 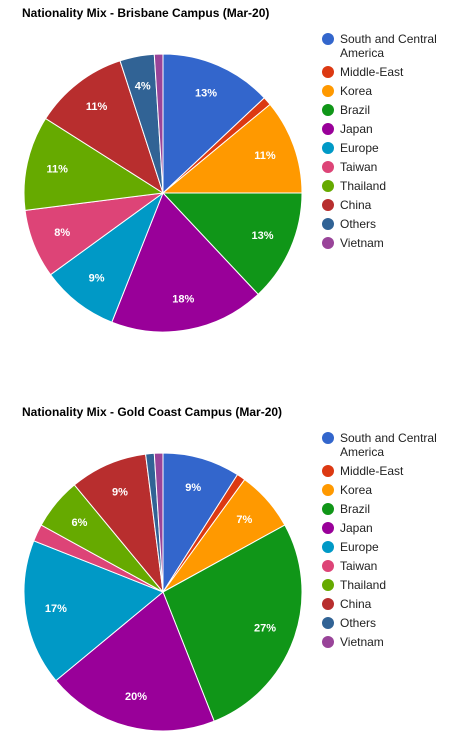 I want to click on slice-label: 4%, so click(x=143, y=86).